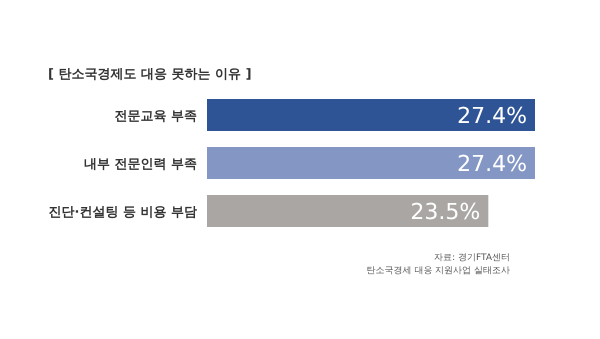 Image resolution: width=600 pixels, height=339 pixels. What do you see at coordinates (472, 258) in the screenshot?
I see `text: 자료: 경기FTA센터` at bounding box center [472, 258].